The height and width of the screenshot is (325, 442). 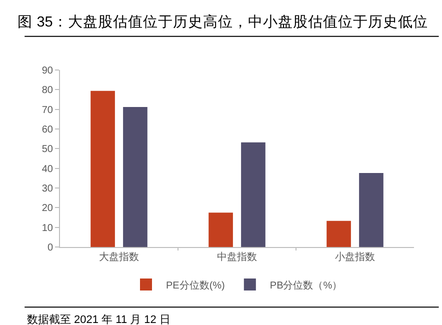 What do you see at coordinates (48, 208) in the screenshot?
I see `y-tick-label: 20` at bounding box center [48, 208].